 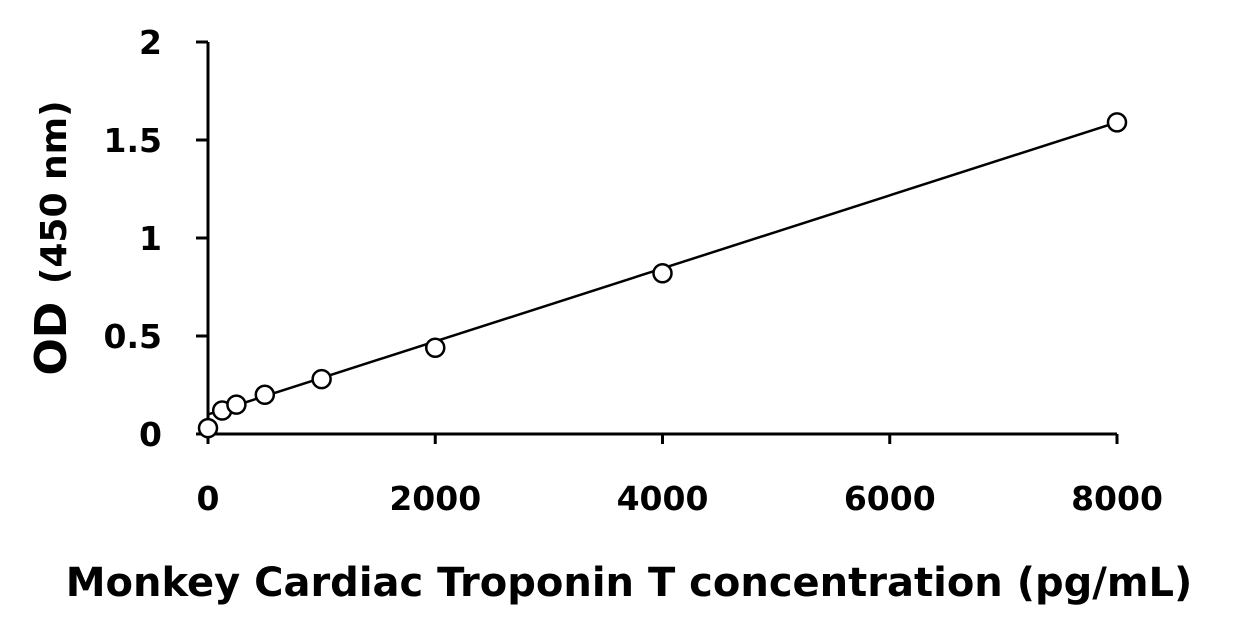 What do you see at coordinates (150, 434) in the screenshot?
I see `y-tick-label: 0` at bounding box center [150, 434].